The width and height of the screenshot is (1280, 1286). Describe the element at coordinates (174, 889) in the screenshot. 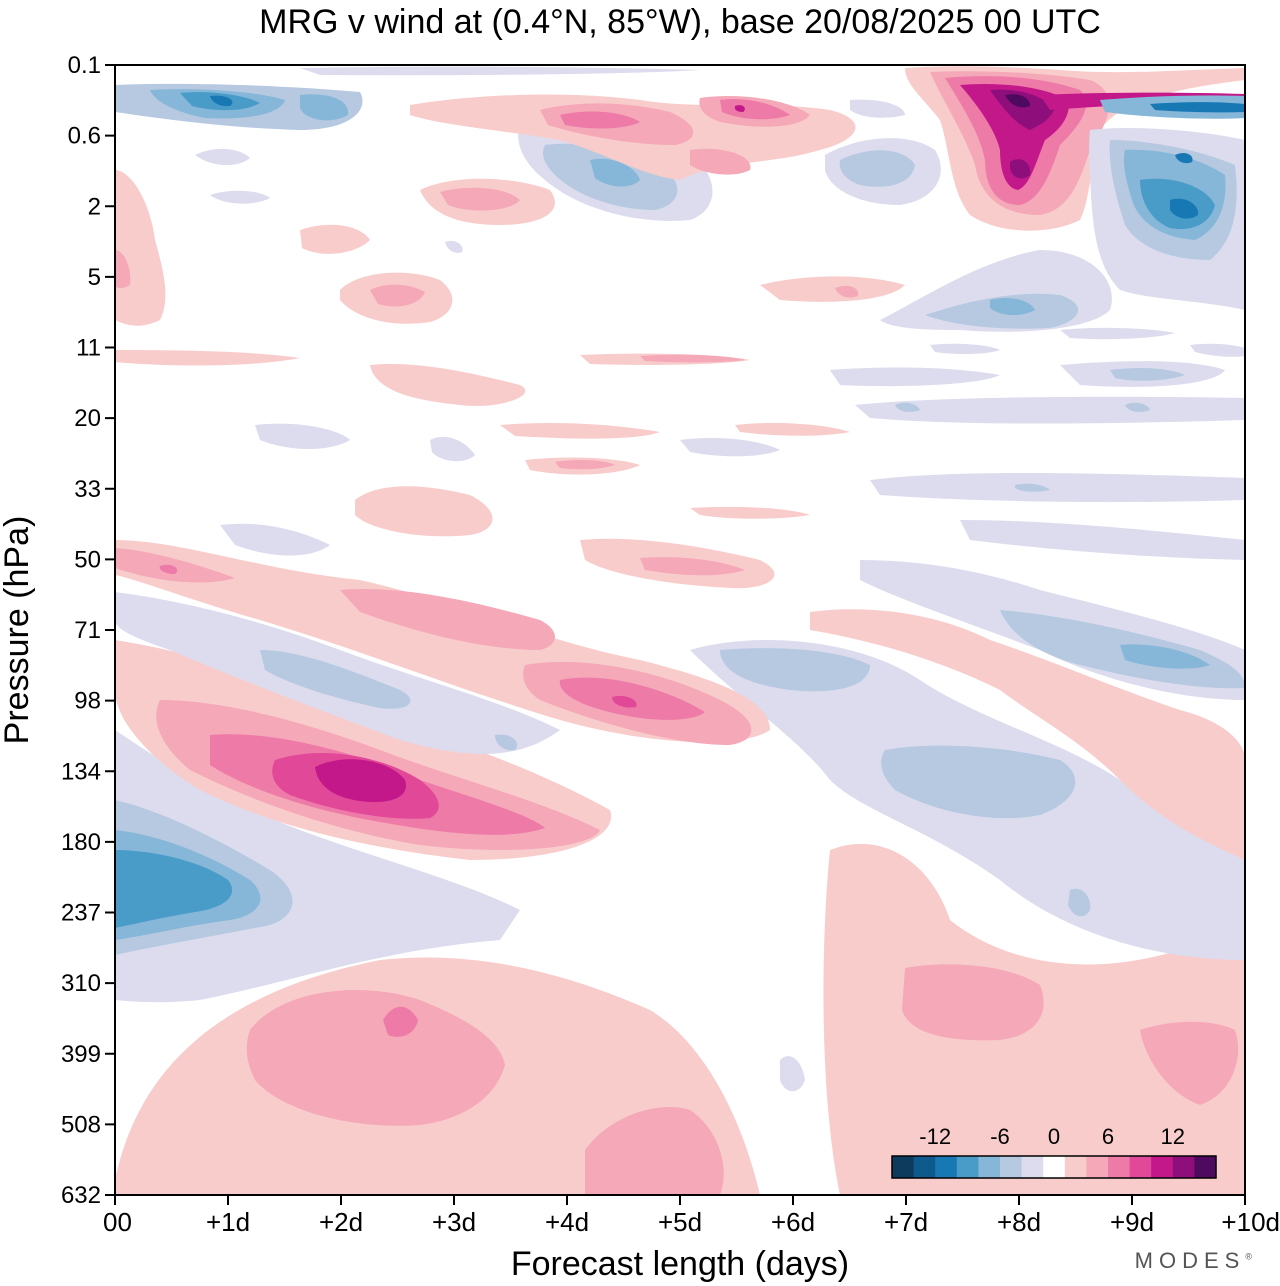

I see `region-neg-lowleft-c` at that location.